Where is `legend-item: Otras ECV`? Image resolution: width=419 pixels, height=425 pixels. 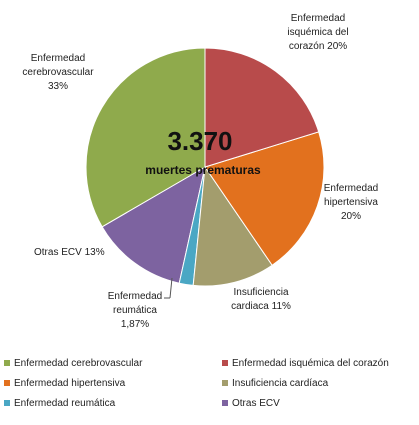 legend-item: Otras ECV is located at coordinates (251, 403).